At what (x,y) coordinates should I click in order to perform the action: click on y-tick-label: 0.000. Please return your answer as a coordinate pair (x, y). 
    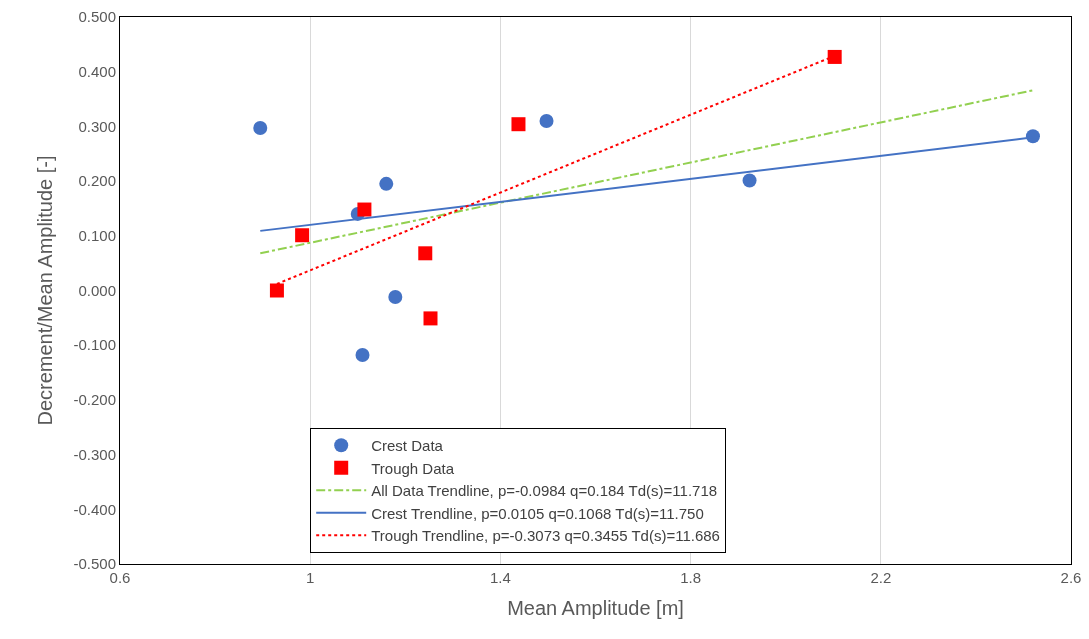
    Looking at the image, I should click on (97, 290).